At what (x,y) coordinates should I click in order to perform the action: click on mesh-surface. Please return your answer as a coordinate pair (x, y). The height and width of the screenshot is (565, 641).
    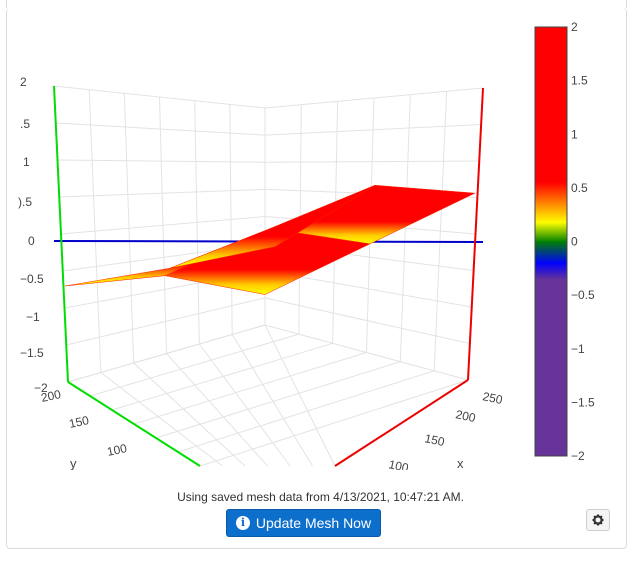
    Looking at the image, I should click on (270, 239).